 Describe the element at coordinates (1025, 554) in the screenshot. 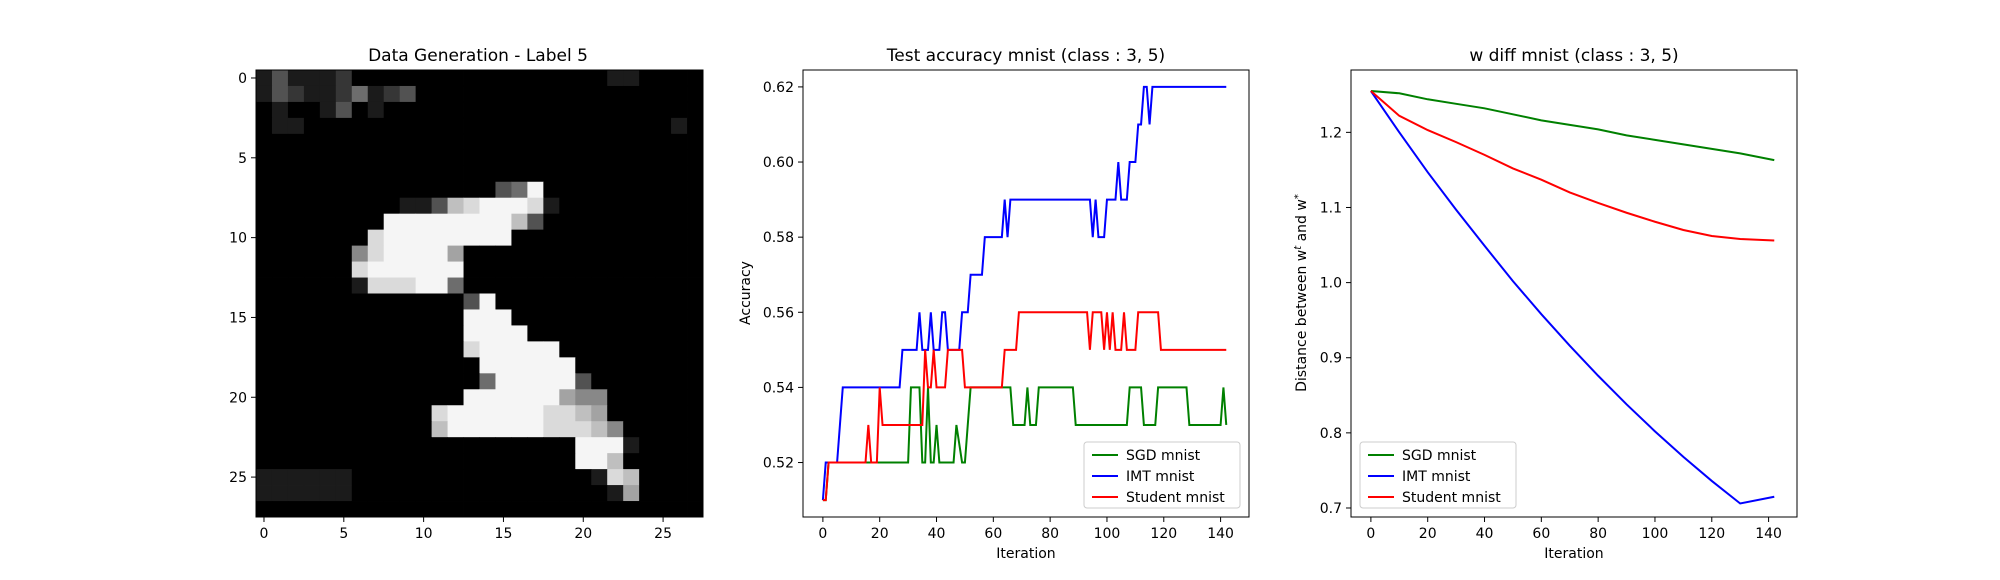

I see `accuracy-x-label: Iteration` at that location.